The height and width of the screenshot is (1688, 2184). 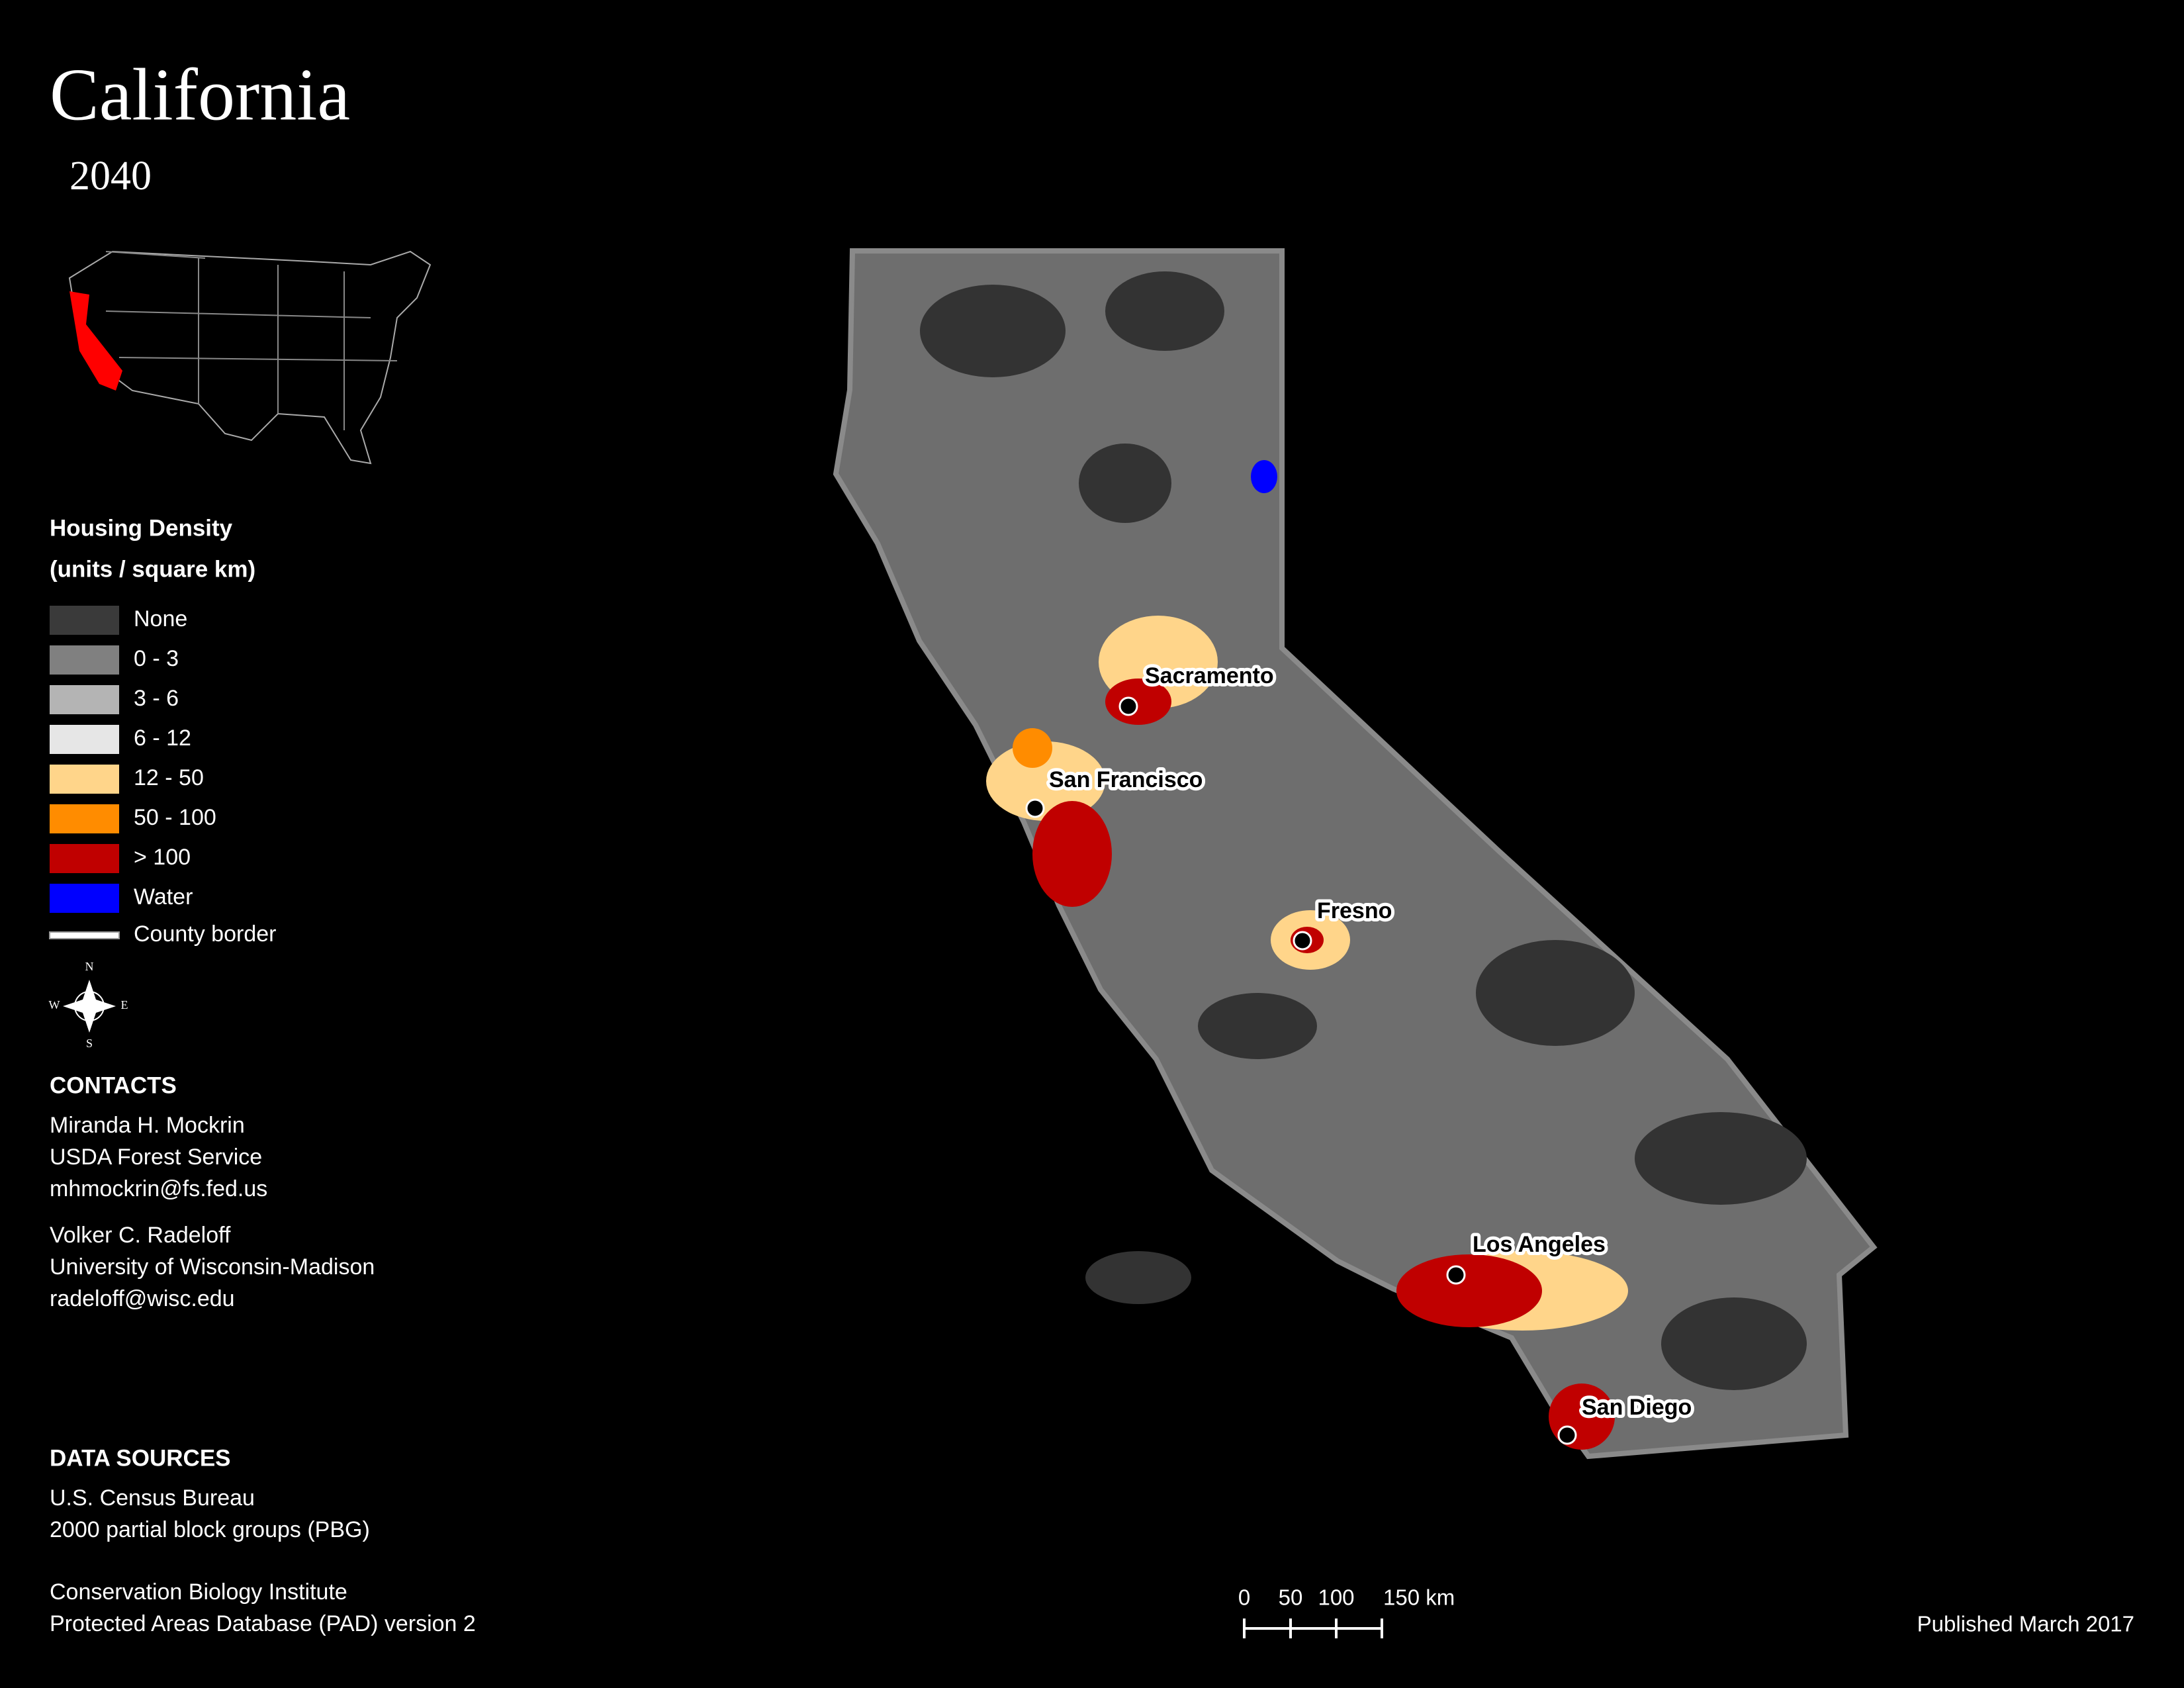 What do you see at coordinates (1291, 1597) in the screenshot?
I see `scale-label: 50` at bounding box center [1291, 1597].